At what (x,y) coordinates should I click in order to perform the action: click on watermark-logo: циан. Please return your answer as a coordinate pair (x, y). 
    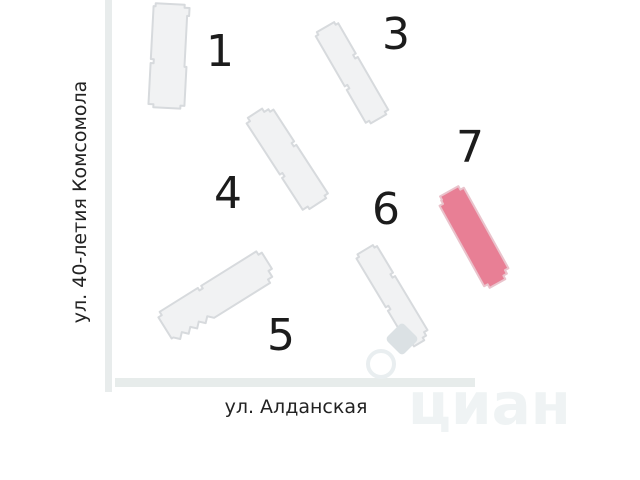
    Looking at the image, I should click on (468, 380).